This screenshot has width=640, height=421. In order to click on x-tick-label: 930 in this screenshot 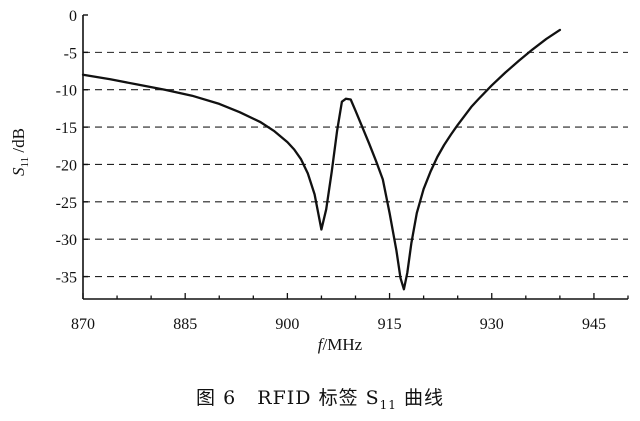, I will do `click(492, 324)`.